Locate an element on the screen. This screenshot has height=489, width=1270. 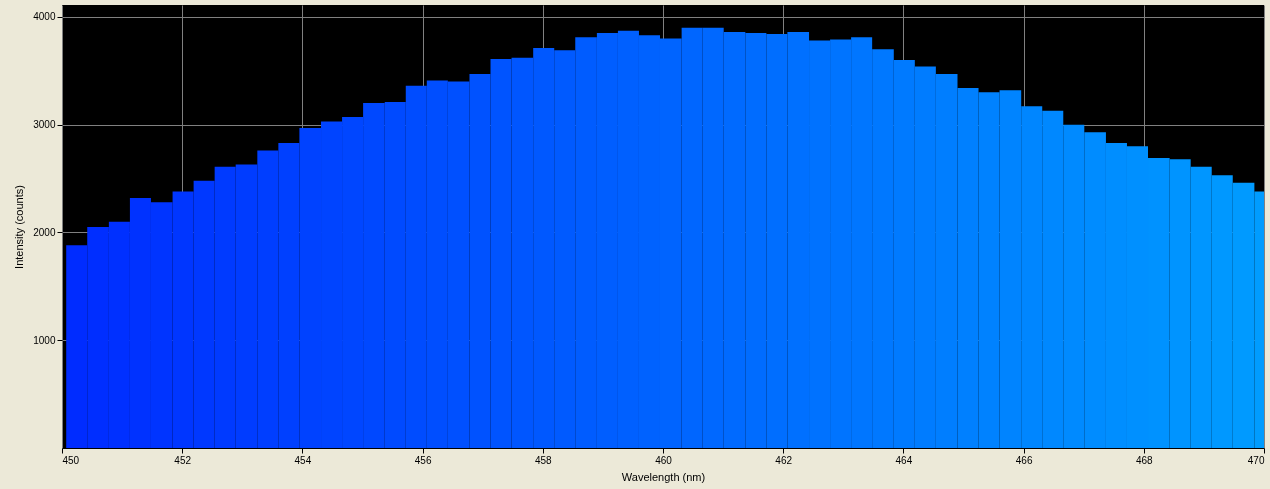
x-tick-label: 450 is located at coordinates (71, 460).